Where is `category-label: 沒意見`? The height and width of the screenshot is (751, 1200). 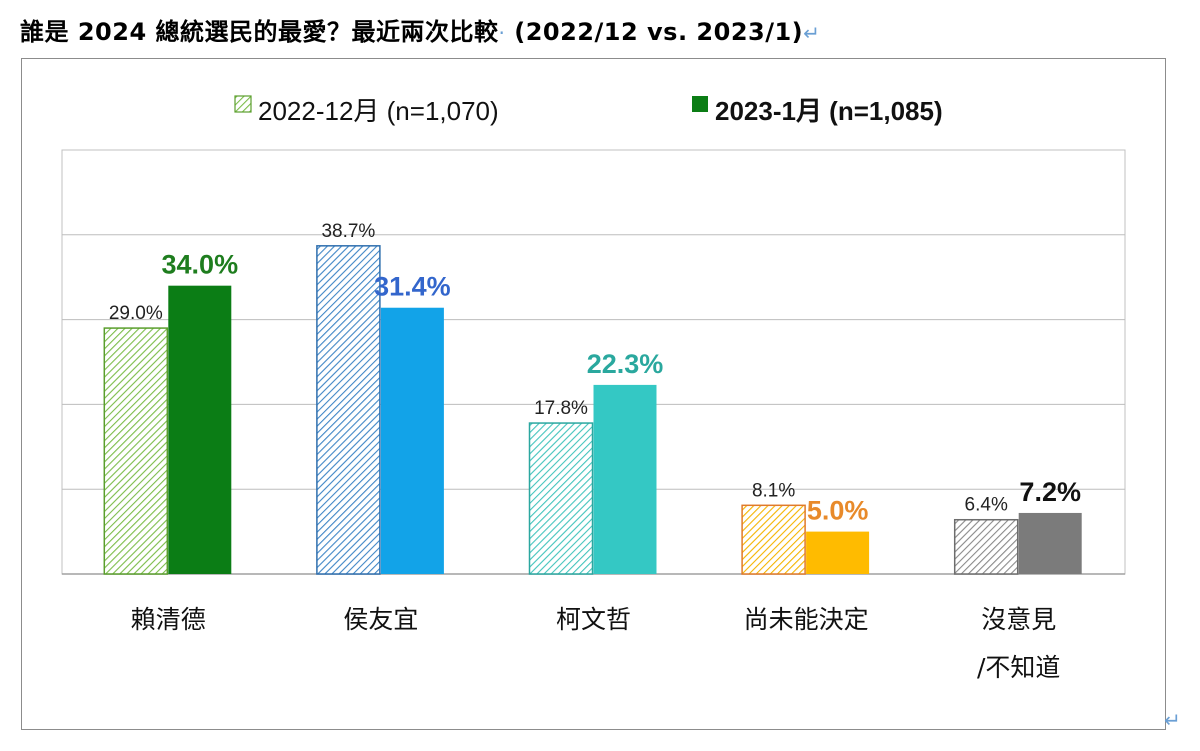
category-label: 沒意見 is located at coordinates (1018, 619).